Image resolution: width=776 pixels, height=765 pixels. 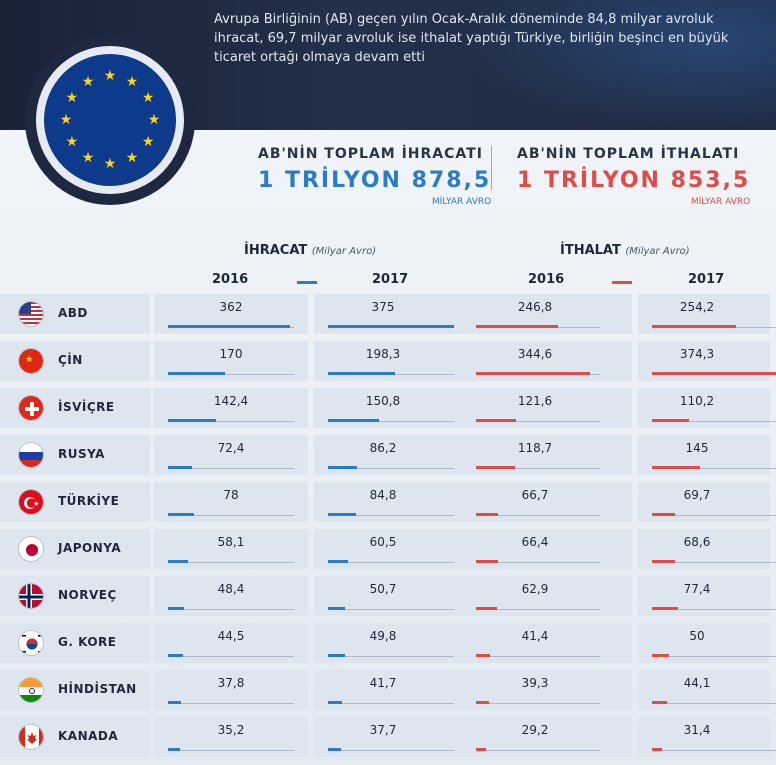 I want to click on data-label: 170, so click(x=231, y=354).